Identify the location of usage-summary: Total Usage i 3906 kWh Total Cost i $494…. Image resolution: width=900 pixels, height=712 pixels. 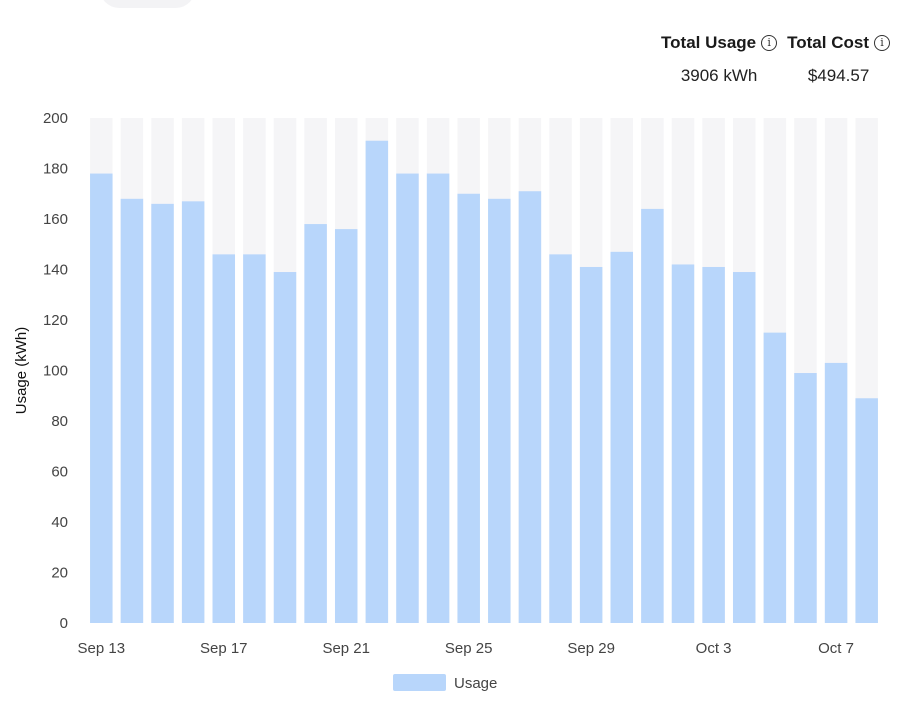
(775, 58).